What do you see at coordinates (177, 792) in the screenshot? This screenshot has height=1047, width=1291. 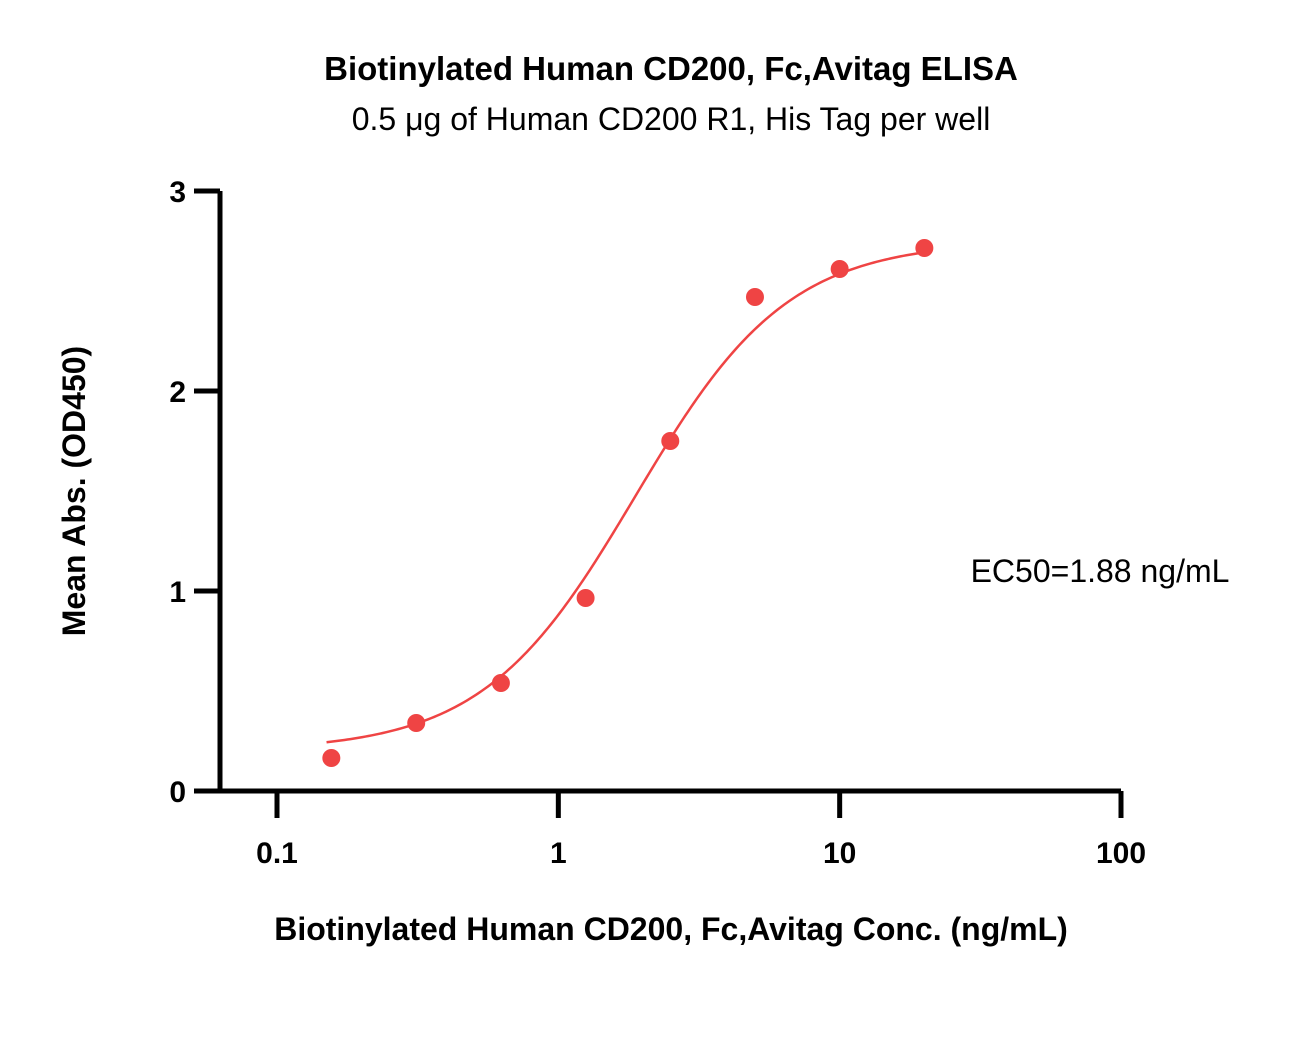 I see `y-tick-label: 0` at bounding box center [177, 792].